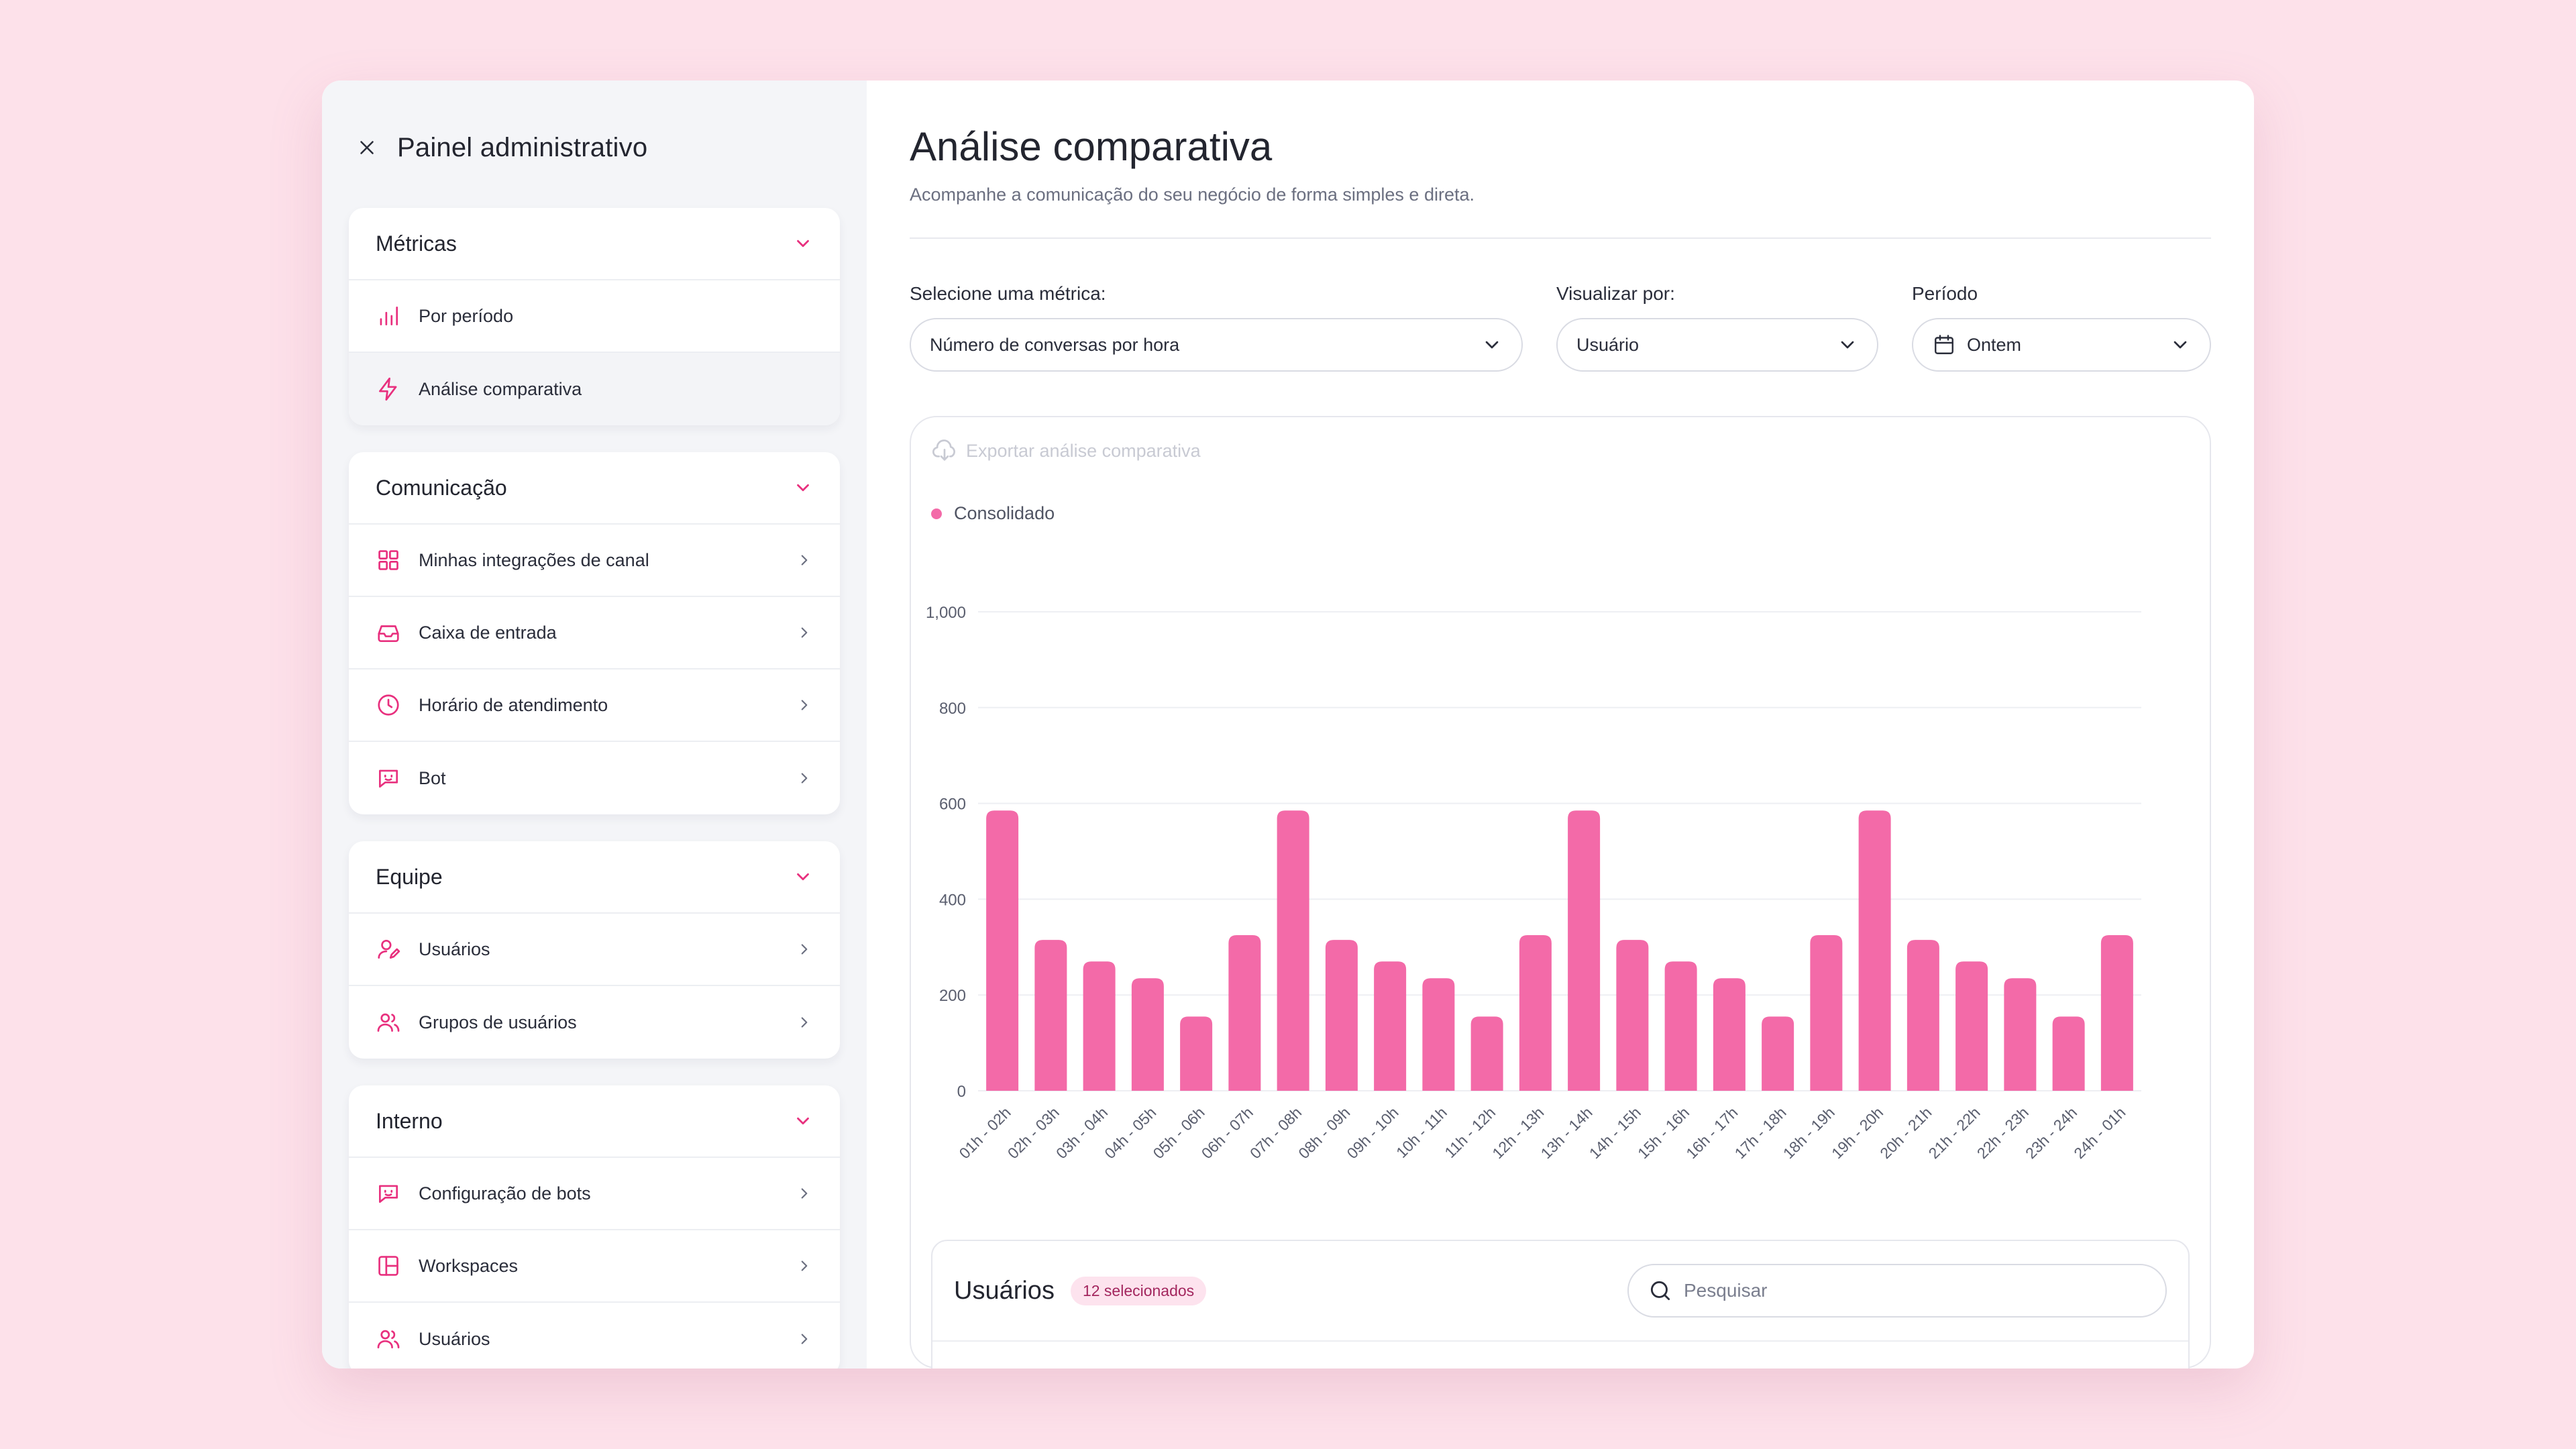 The height and width of the screenshot is (1449, 2576). Describe the element at coordinates (389, 316) in the screenshot. I see `bar-chart-icon` at that location.